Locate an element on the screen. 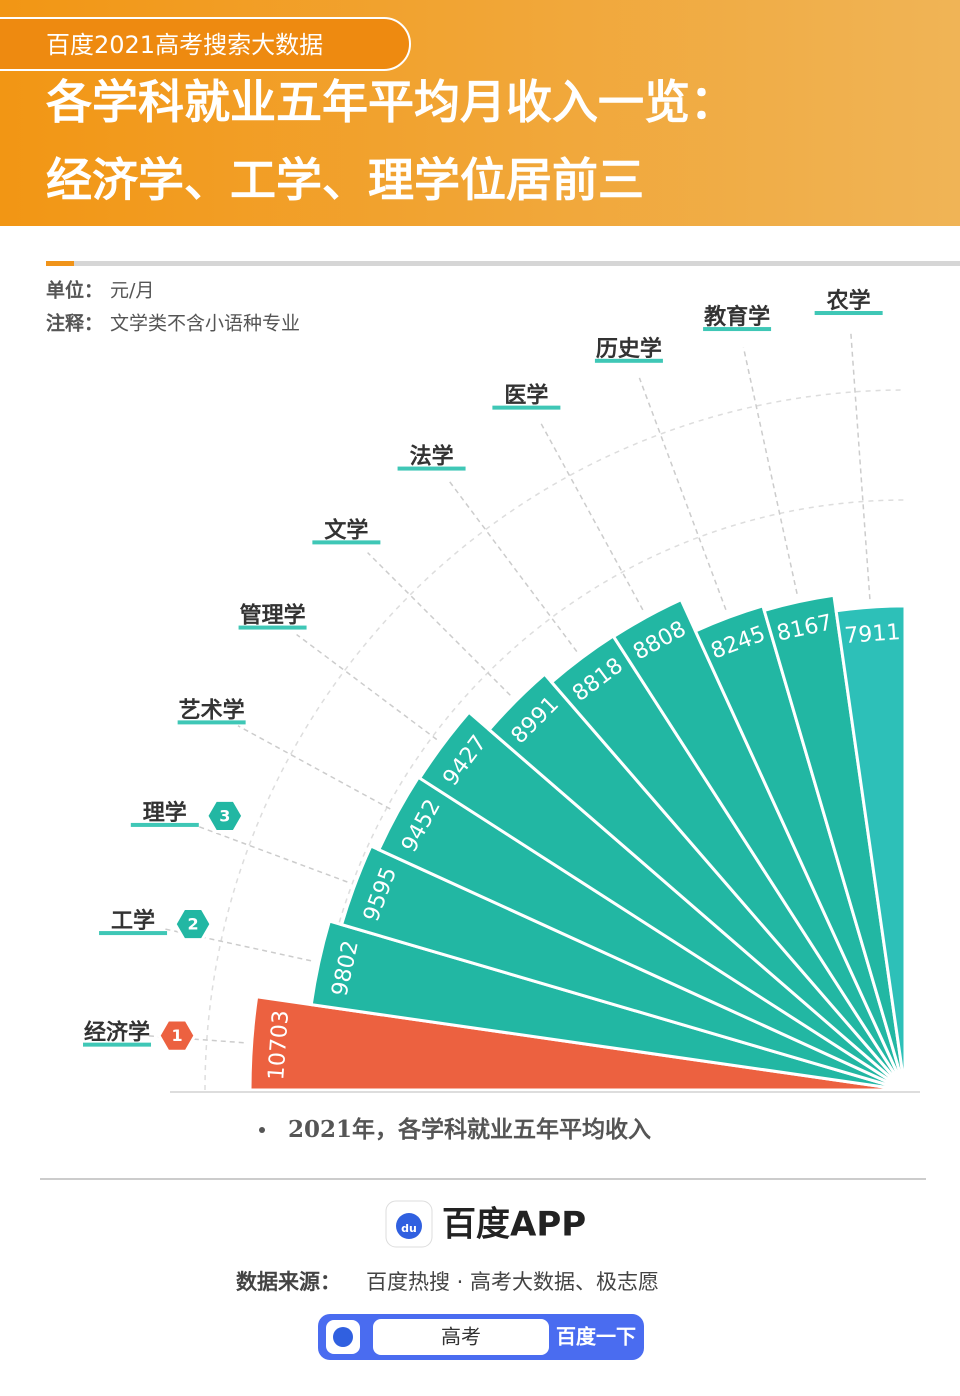 The height and width of the screenshot is (1396, 960). divider-accent is located at coordinates (60, 263).